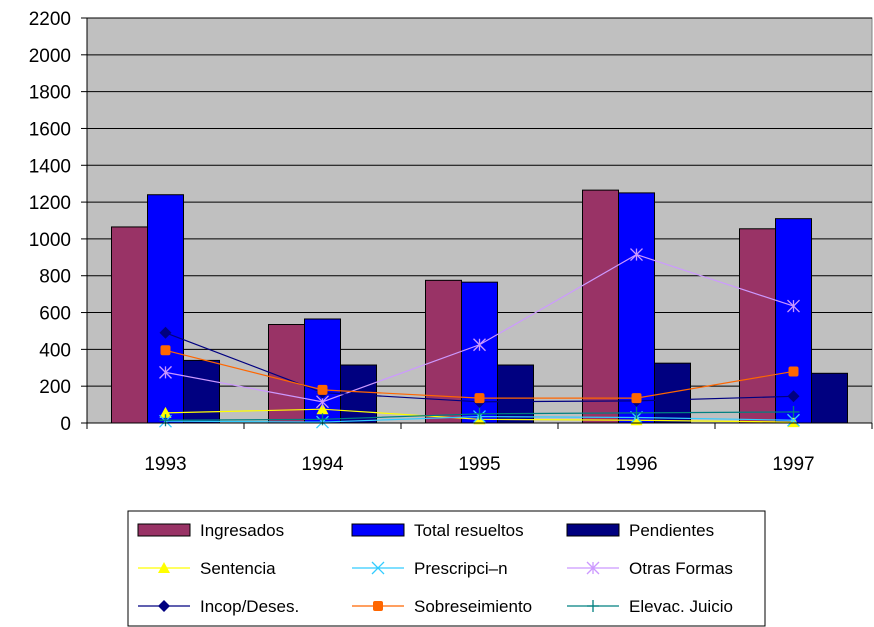  Describe the element at coordinates (671, 530) in the screenshot. I see `legend-label: Pendientes` at that location.